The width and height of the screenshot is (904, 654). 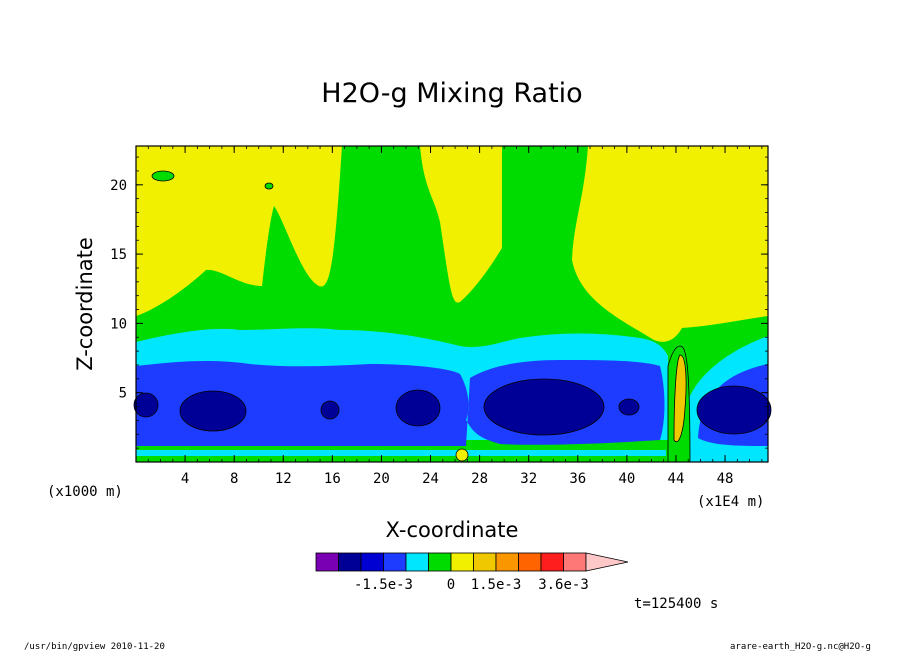 I want to click on x-tick-label: 16, so click(x=332, y=479).